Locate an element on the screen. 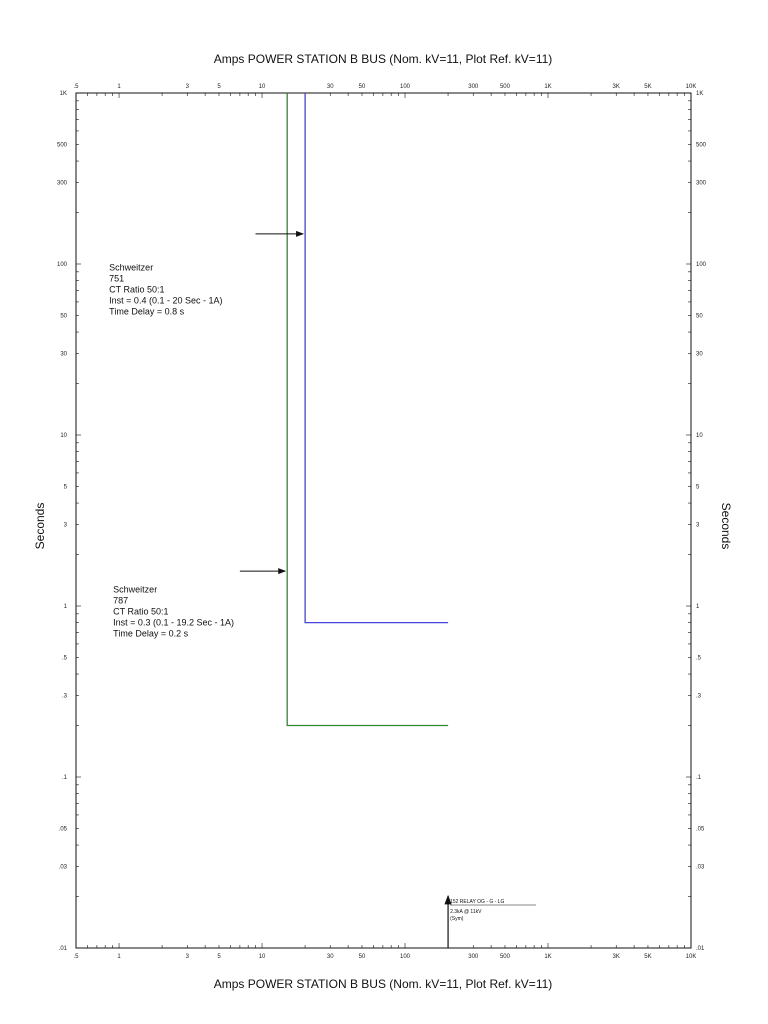  x-tick-label-top: 1 is located at coordinates (119, 87).